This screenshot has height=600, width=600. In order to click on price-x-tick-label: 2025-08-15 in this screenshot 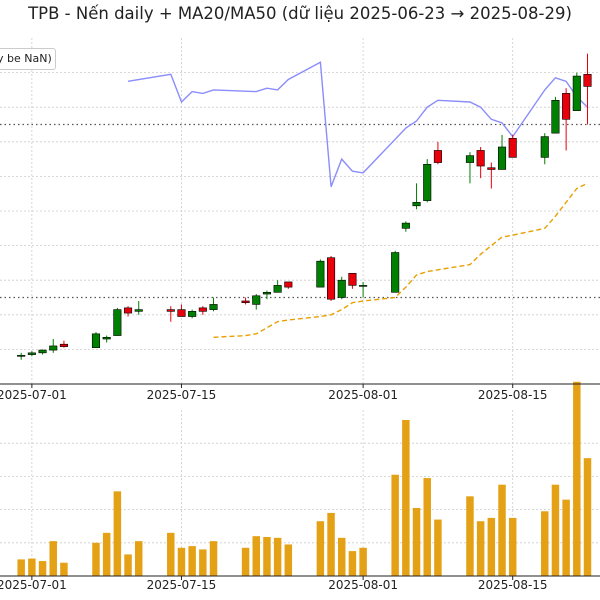, I will do `click(513, 395)`.